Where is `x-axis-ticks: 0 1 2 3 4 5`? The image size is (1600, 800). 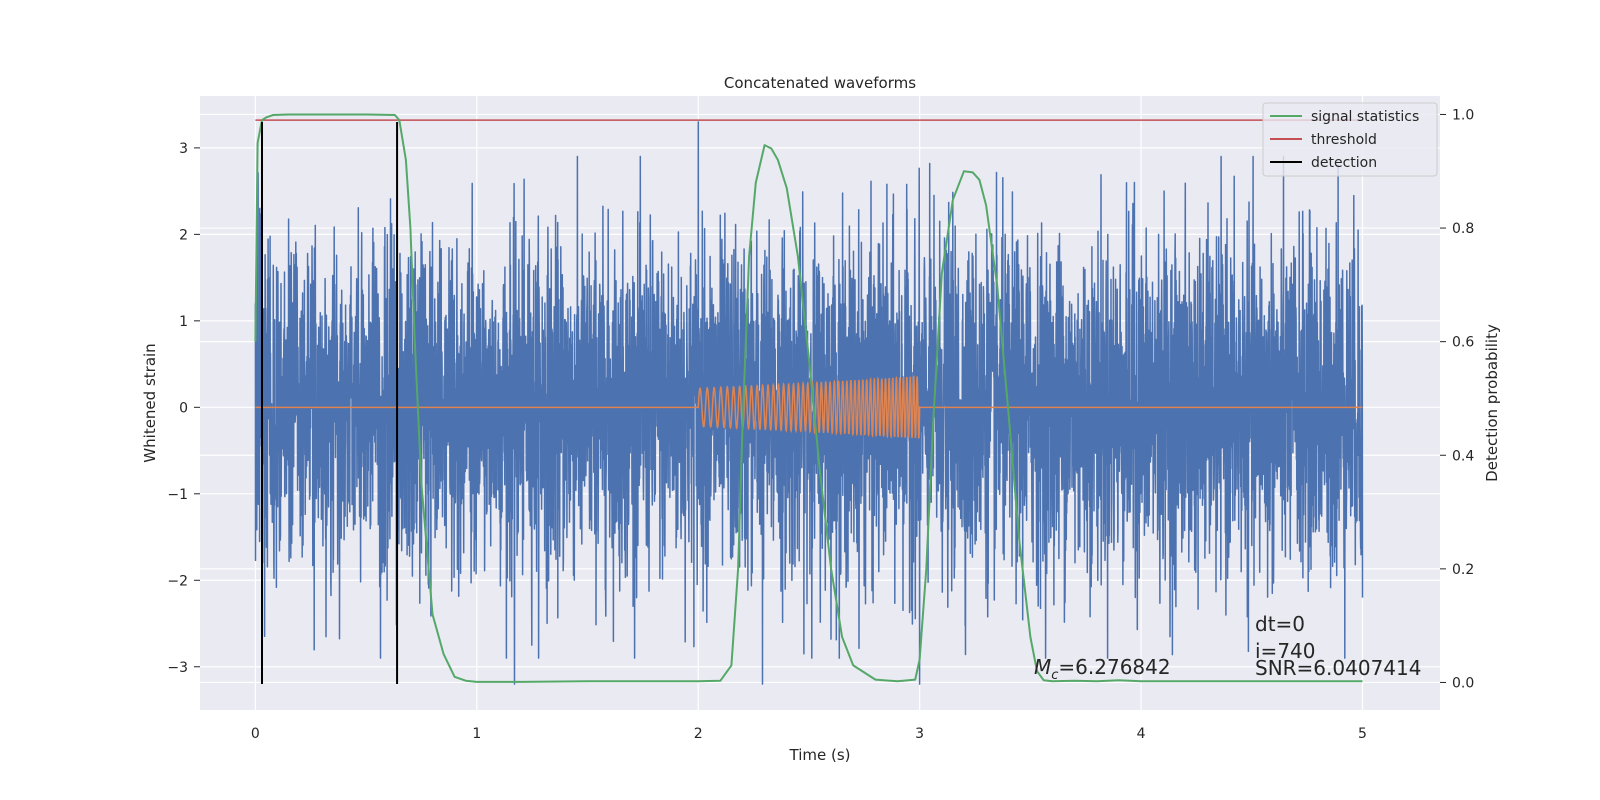 x-axis-ticks: 0 1 2 3 4 5 is located at coordinates (809, 734).